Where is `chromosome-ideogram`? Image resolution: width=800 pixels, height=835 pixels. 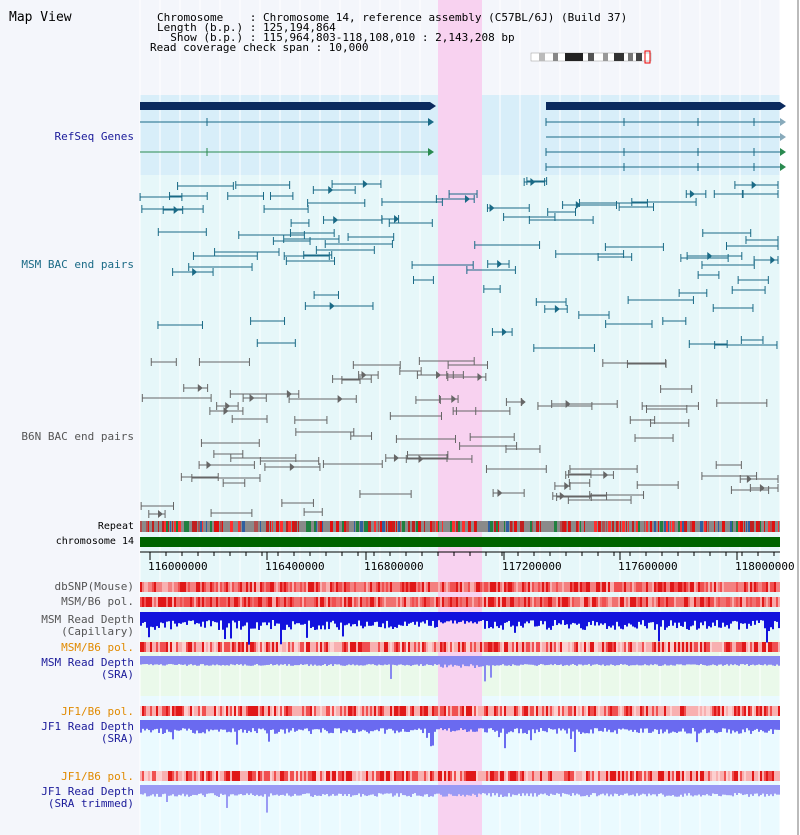 chromosome-ideogram is located at coordinates (591, 57).